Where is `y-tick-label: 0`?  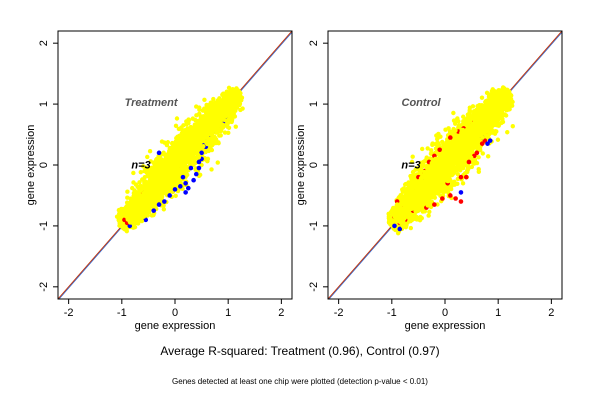 y-tick-label: 0 is located at coordinates (44, 165).